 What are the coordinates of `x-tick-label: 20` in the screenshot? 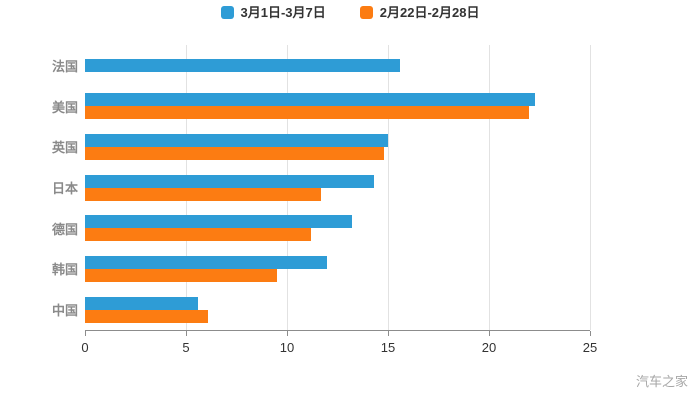 It's located at (489, 347).